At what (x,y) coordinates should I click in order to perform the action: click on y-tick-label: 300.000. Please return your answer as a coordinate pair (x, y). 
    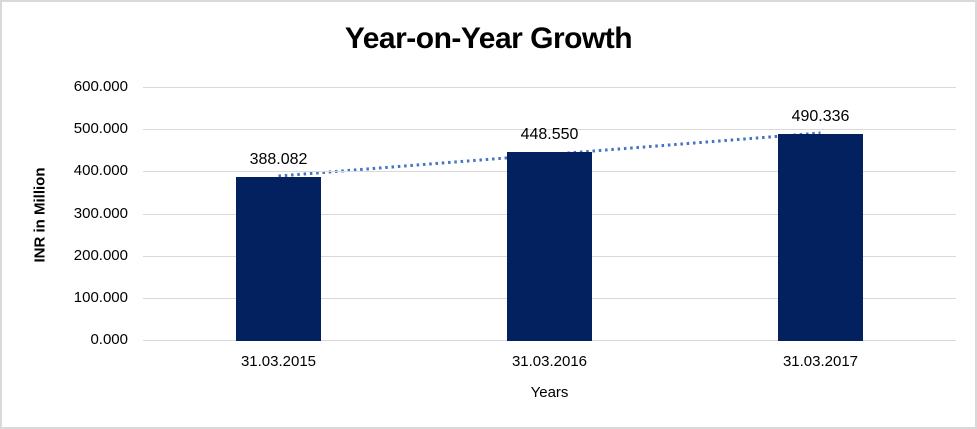
    Looking at the image, I should click on (100, 213).